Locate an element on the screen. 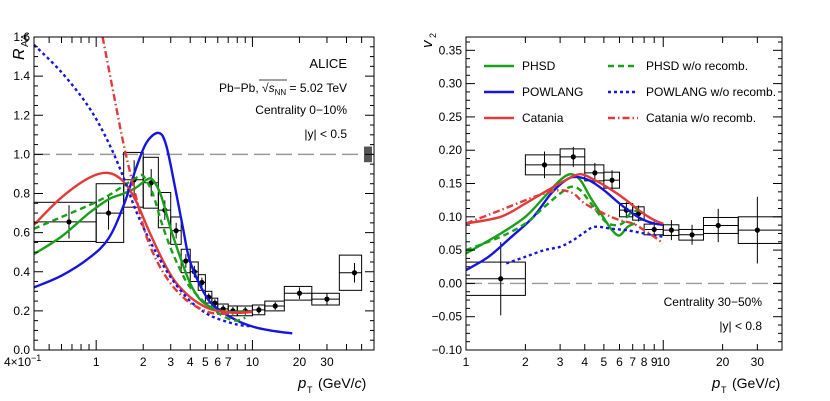 The height and width of the screenshot is (401, 830). v2-curve-catania is located at coordinates (565, 198).